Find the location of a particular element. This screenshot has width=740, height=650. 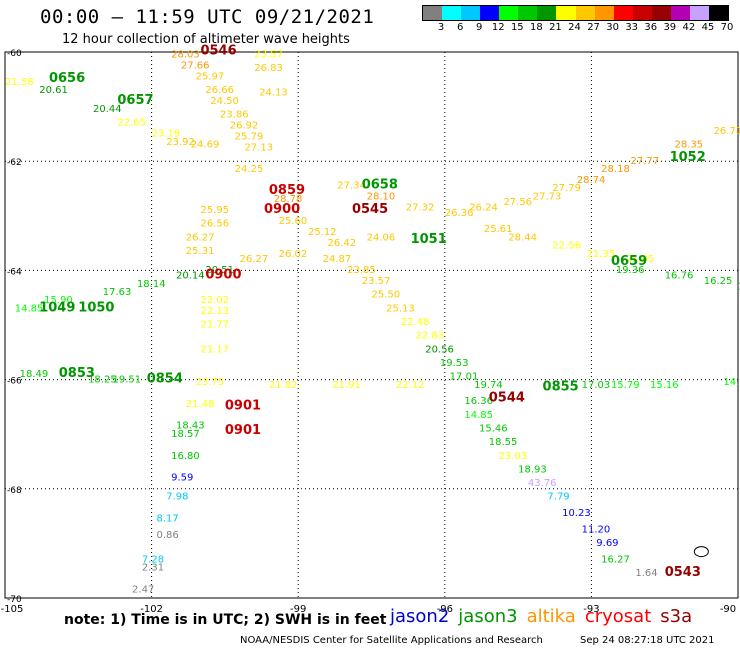

legend-tick-label: 9 is located at coordinates (479, 27).